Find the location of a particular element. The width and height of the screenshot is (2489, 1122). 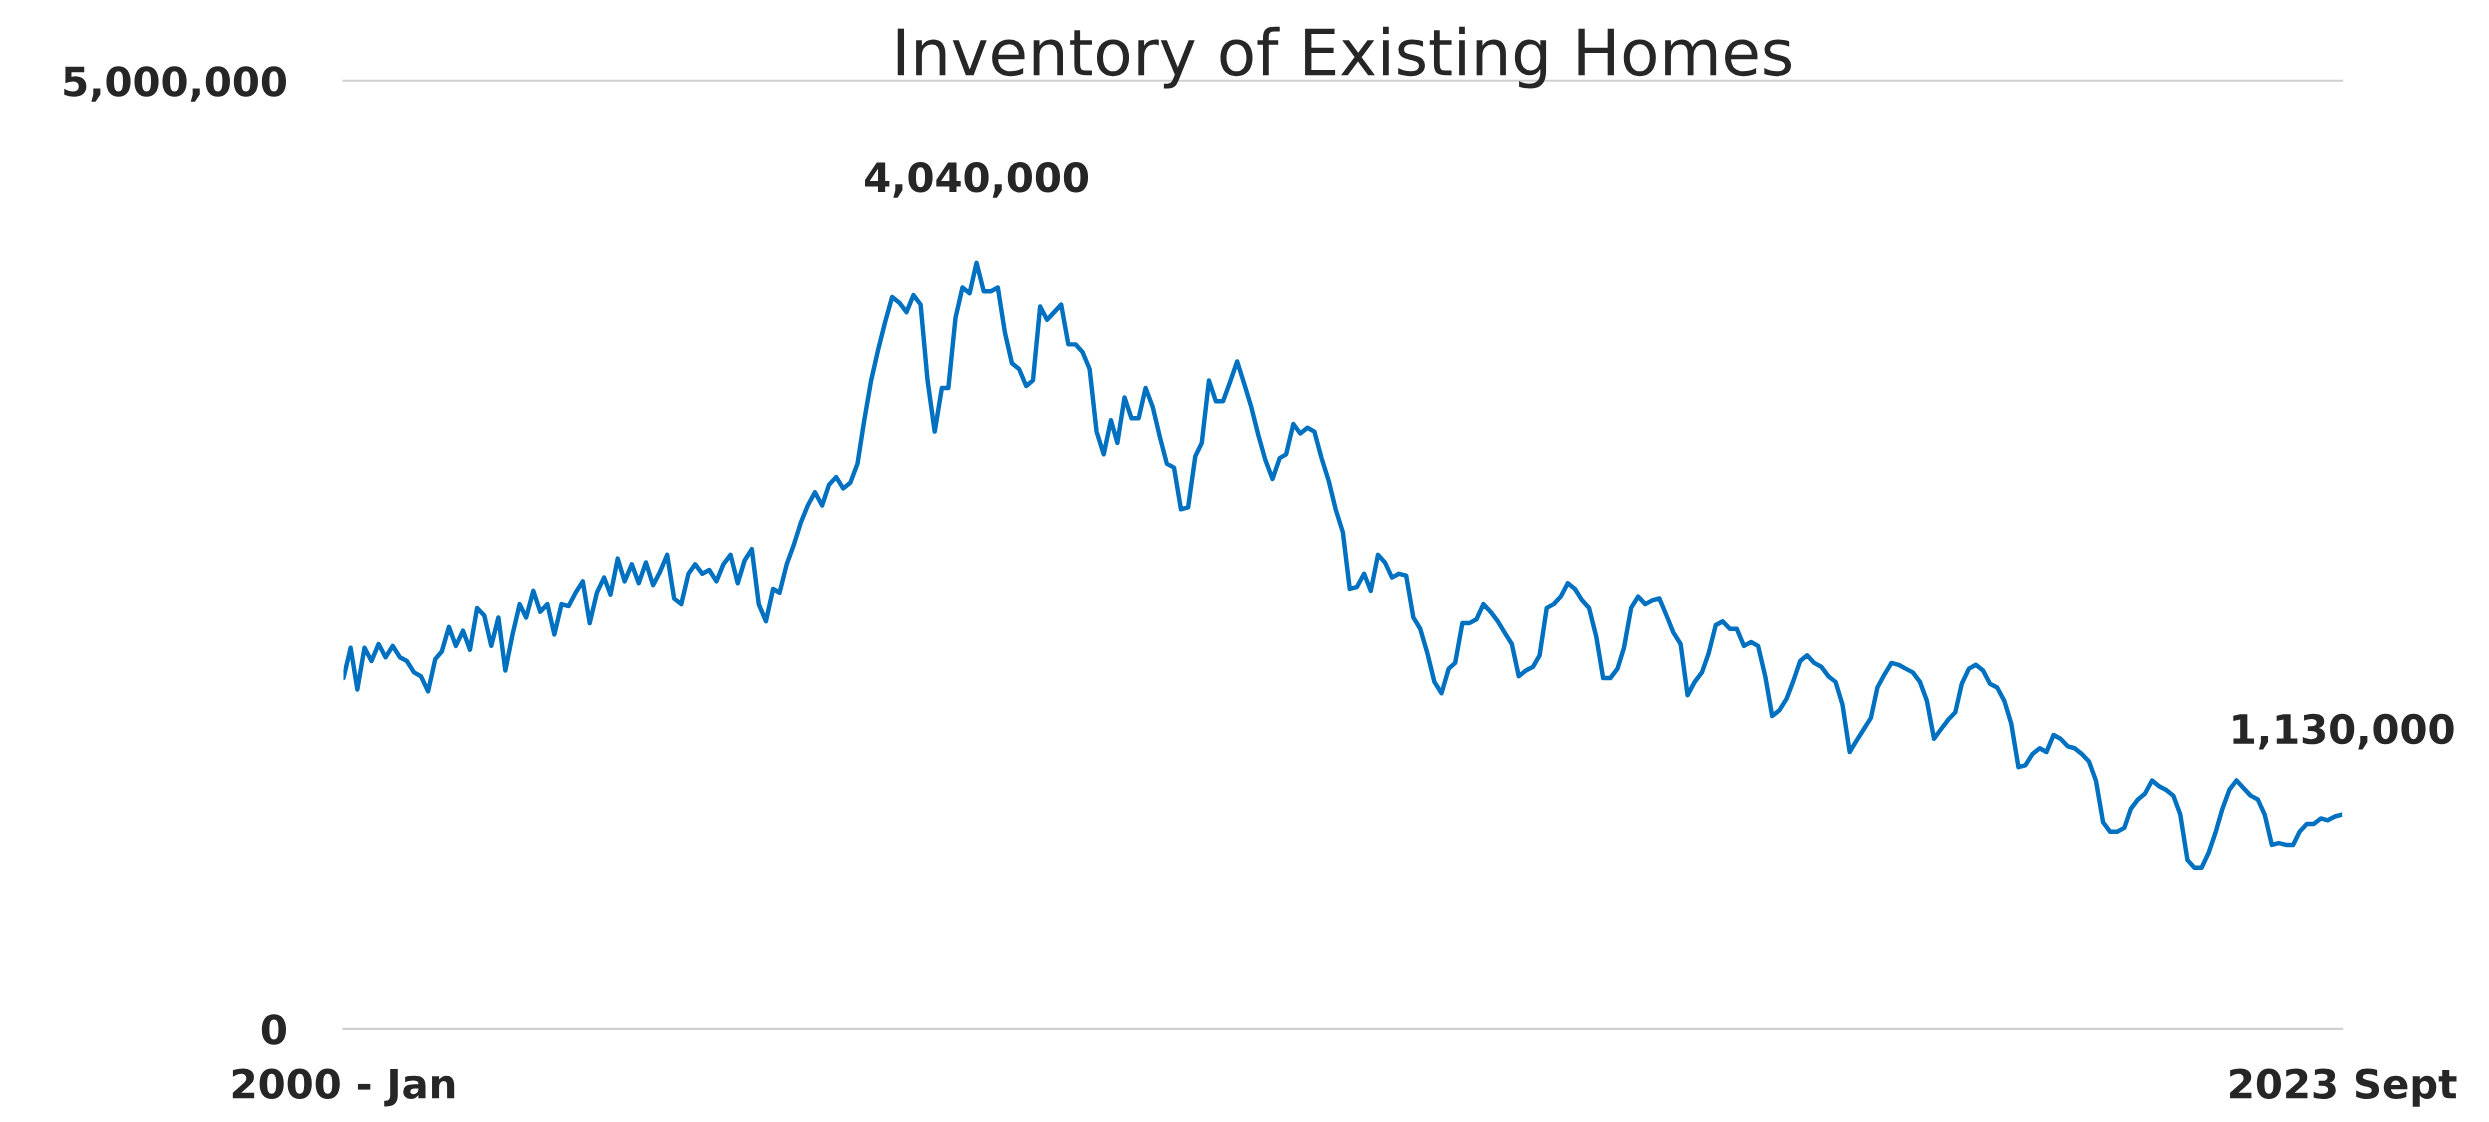

annotation: 1,130,000 is located at coordinates (2343, 731).